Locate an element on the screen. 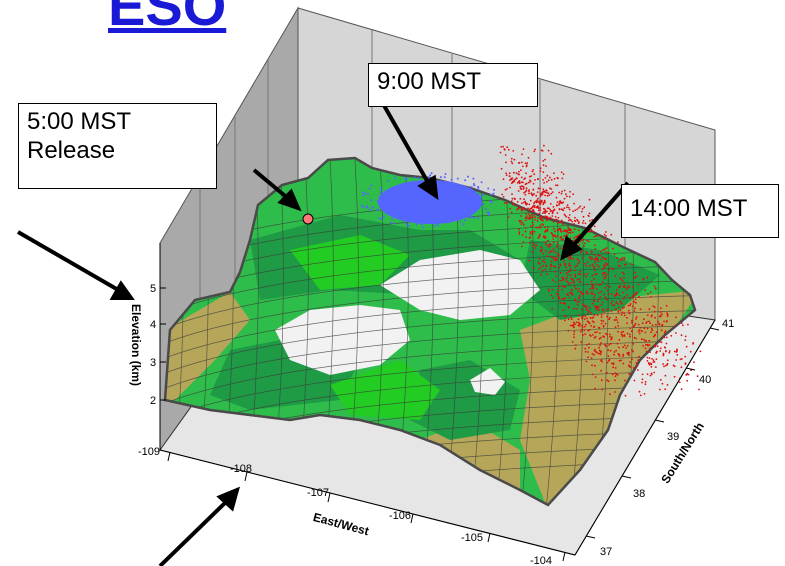  ew-tick-106: -106 is located at coordinates (400, 516).